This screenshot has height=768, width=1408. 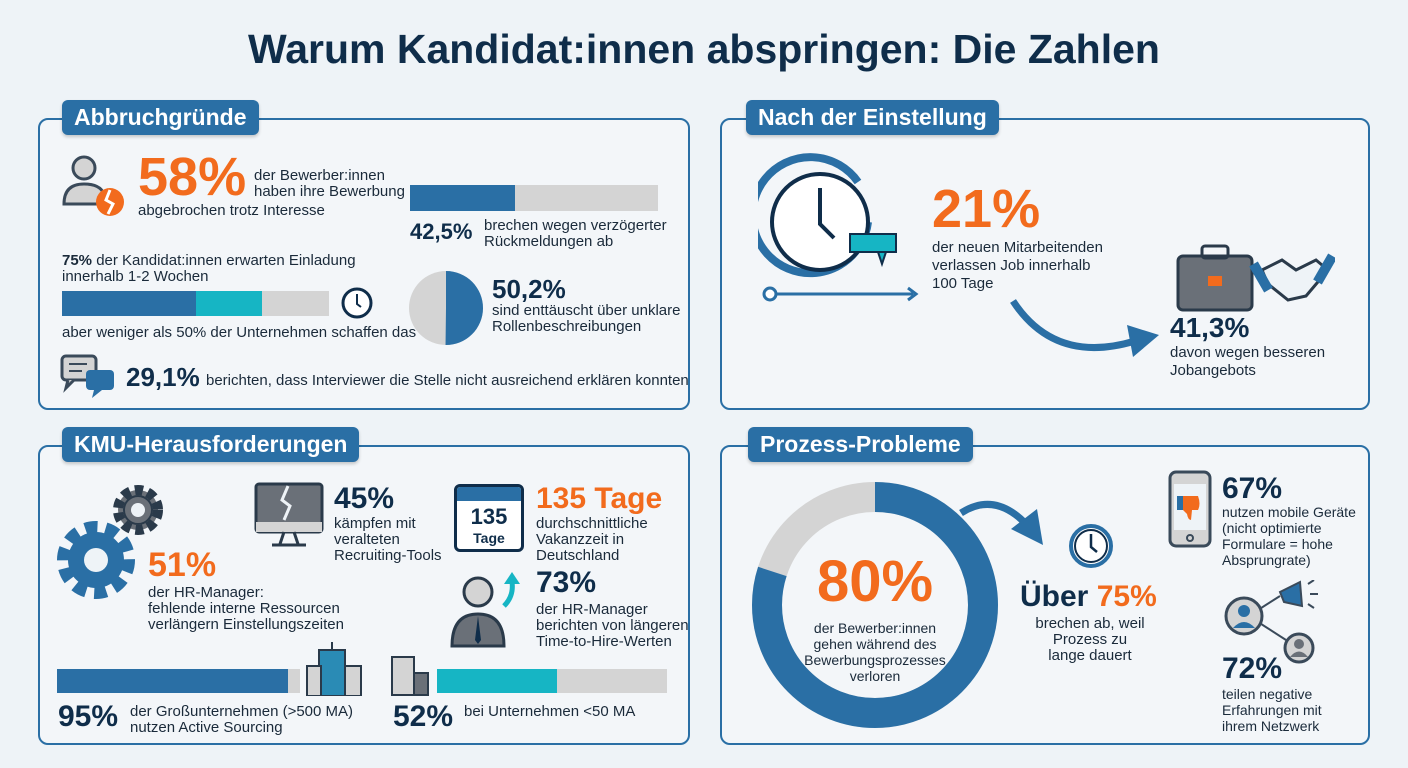 I want to click on manager-arrow-up-icon, so click(x=485, y=610).